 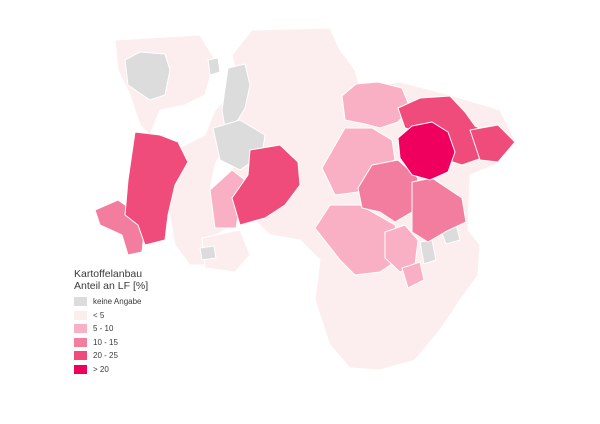 I want to click on region-c5-a, so click(x=426, y=151).